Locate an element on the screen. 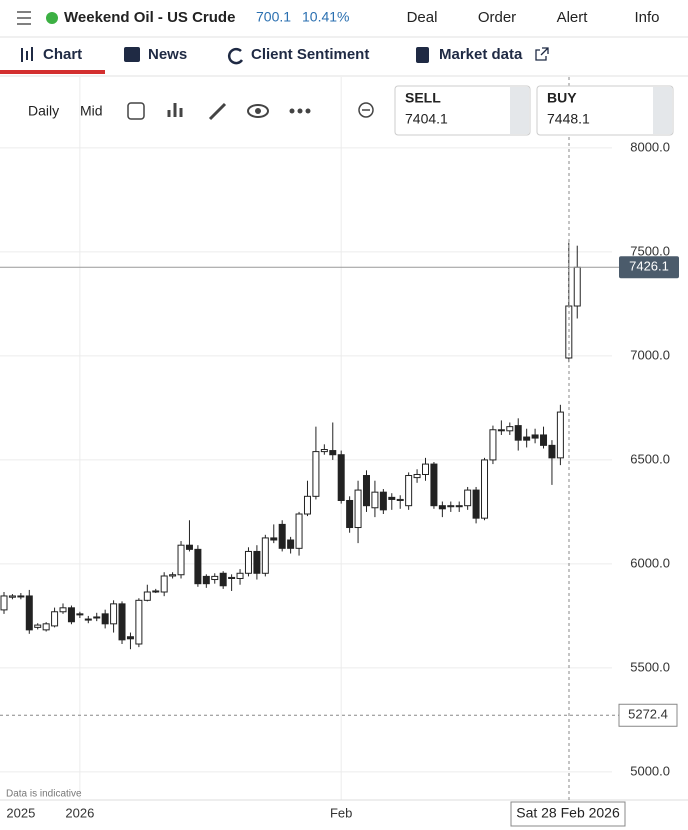 The width and height of the screenshot is (688, 830). draw-button is located at coordinates (217, 111).